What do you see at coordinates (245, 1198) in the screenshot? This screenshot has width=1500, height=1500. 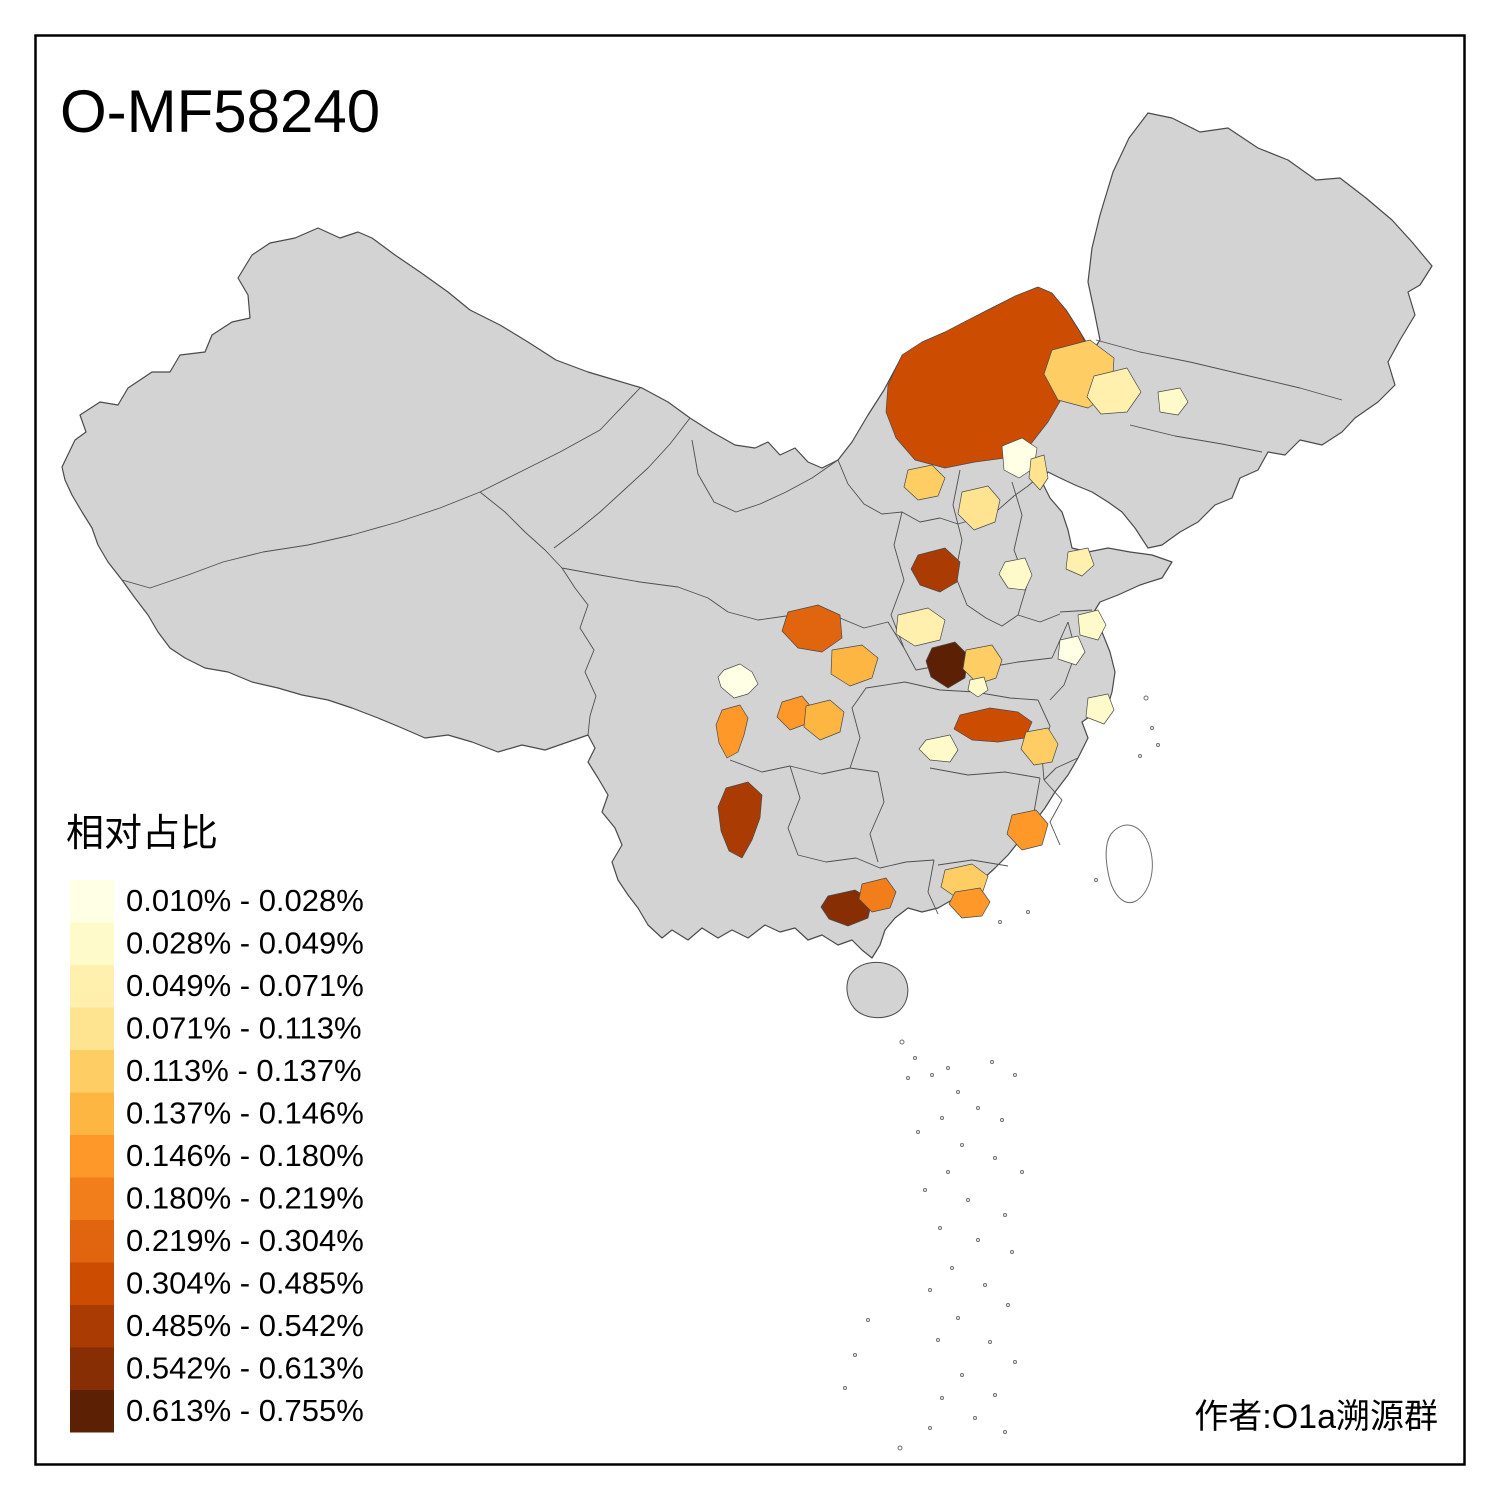 I see `legend-label-8: 0.180% - 0.219%` at bounding box center [245, 1198].